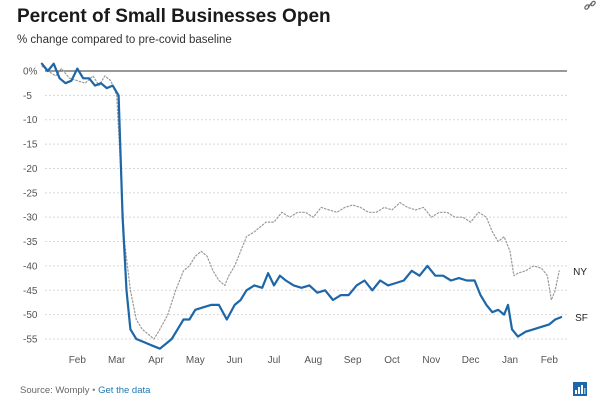 The height and width of the screenshot is (410, 600). What do you see at coordinates (510, 360) in the screenshot?
I see `x-tick-label: Jan` at bounding box center [510, 360].